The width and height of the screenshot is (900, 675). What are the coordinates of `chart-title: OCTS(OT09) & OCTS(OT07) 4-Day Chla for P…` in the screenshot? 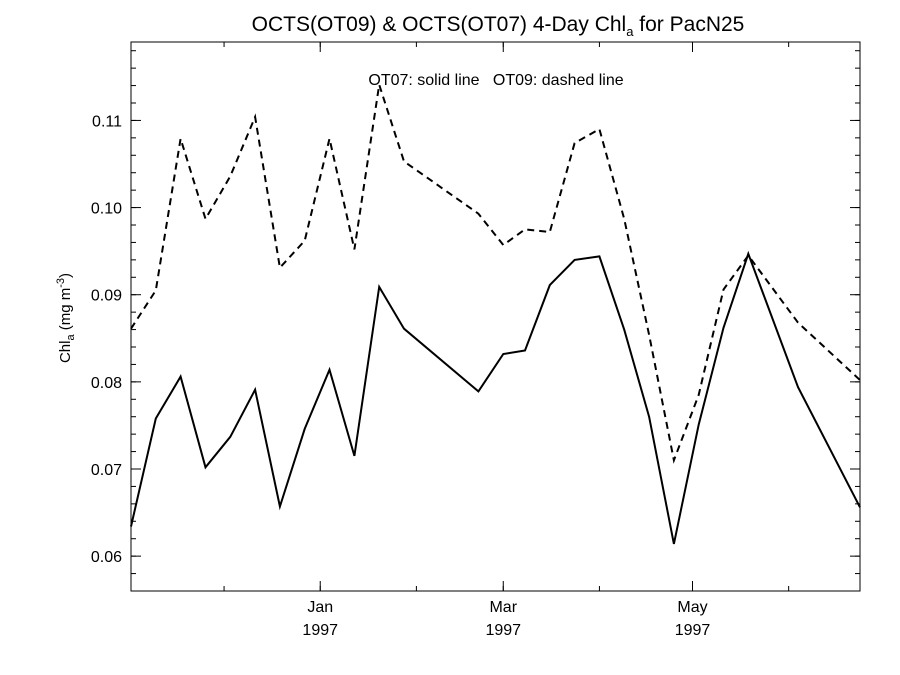 It's located at (498, 26).